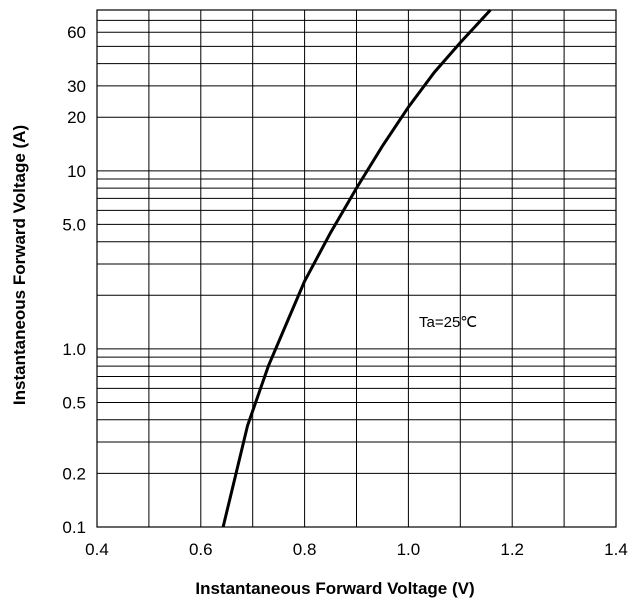 This screenshot has width=636, height=603. Describe the element at coordinates (512, 549) in the screenshot. I see `x-tick-label: 1.2` at that location.